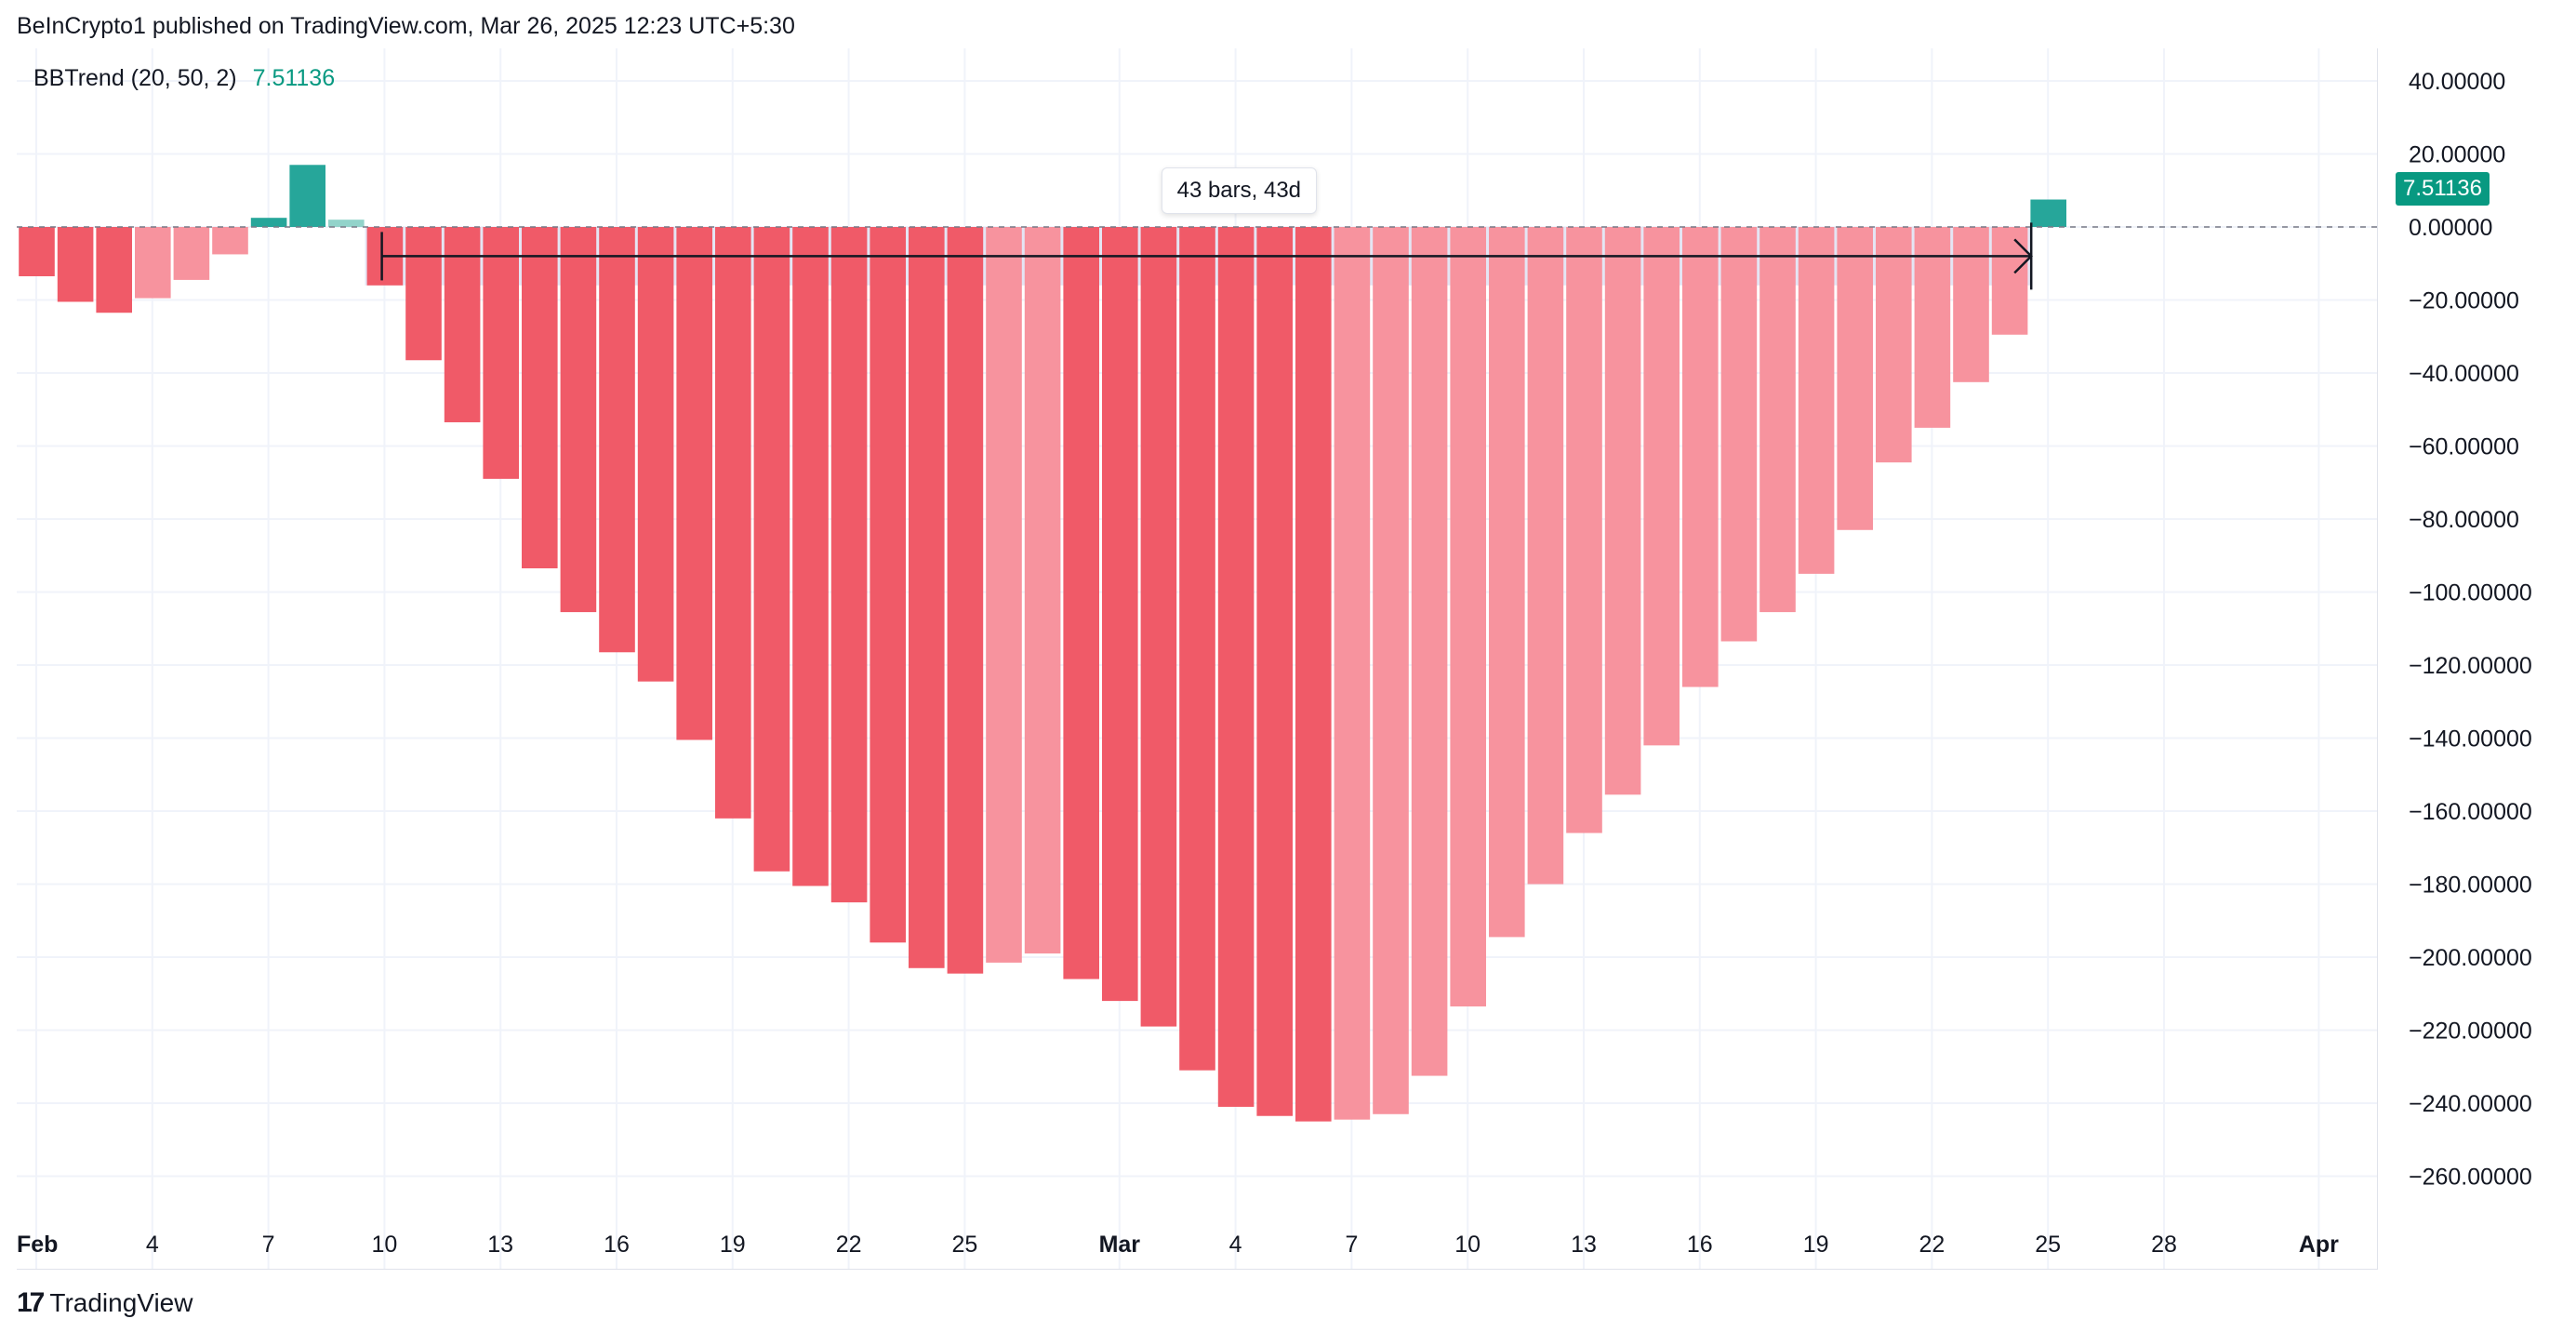 This screenshot has width=2576, height=1332. I want to click on measure-tooltip: 43 bars, 43d, so click(1239, 190).